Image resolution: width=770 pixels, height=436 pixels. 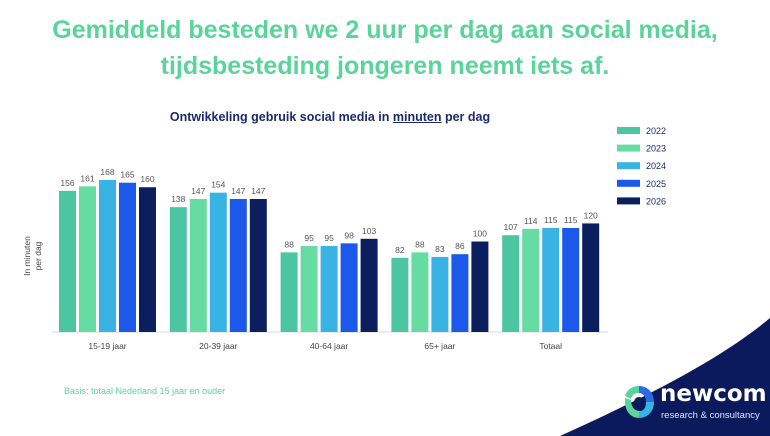 I want to click on legend-label-2024: 2024, so click(x=656, y=166).